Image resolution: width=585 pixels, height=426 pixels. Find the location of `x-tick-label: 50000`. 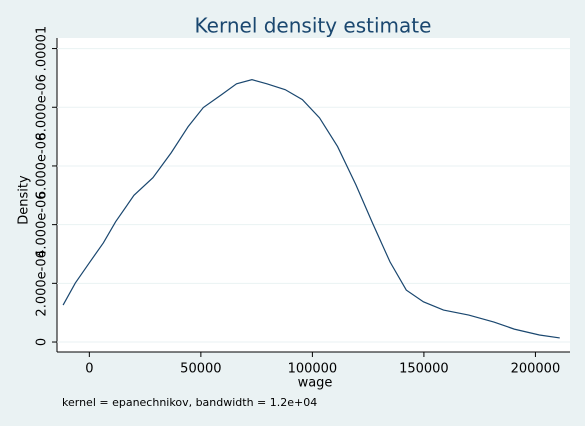

x-tick-label: 50000 is located at coordinates (200, 369).